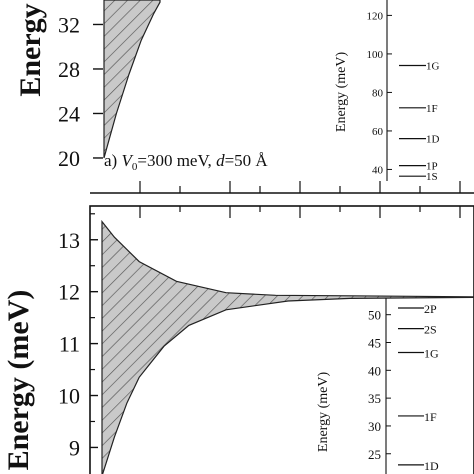 The image size is (474, 474). I want to click on panel-b-y-tick-label: 13, so click(69, 240).